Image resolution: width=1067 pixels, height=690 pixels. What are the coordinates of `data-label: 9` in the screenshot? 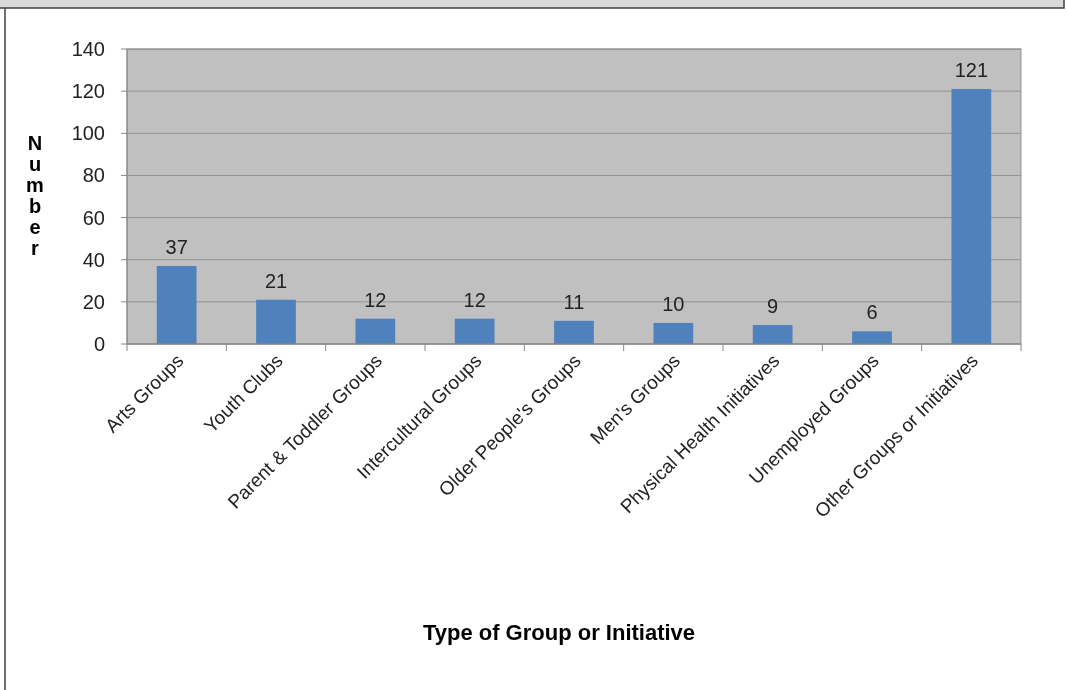 It's located at (773, 306).